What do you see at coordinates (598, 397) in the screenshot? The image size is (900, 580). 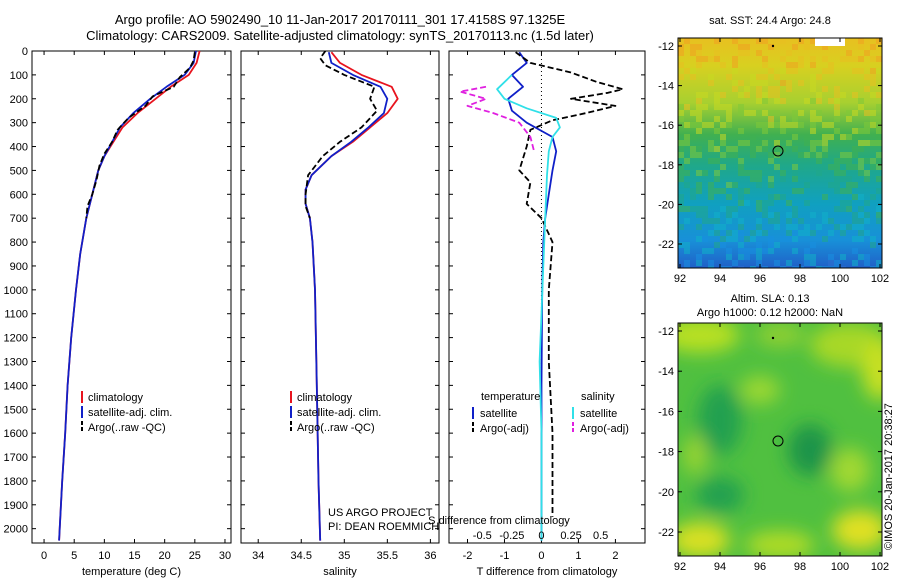 I see `legend-title-salinity: salinity` at bounding box center [598, 397].